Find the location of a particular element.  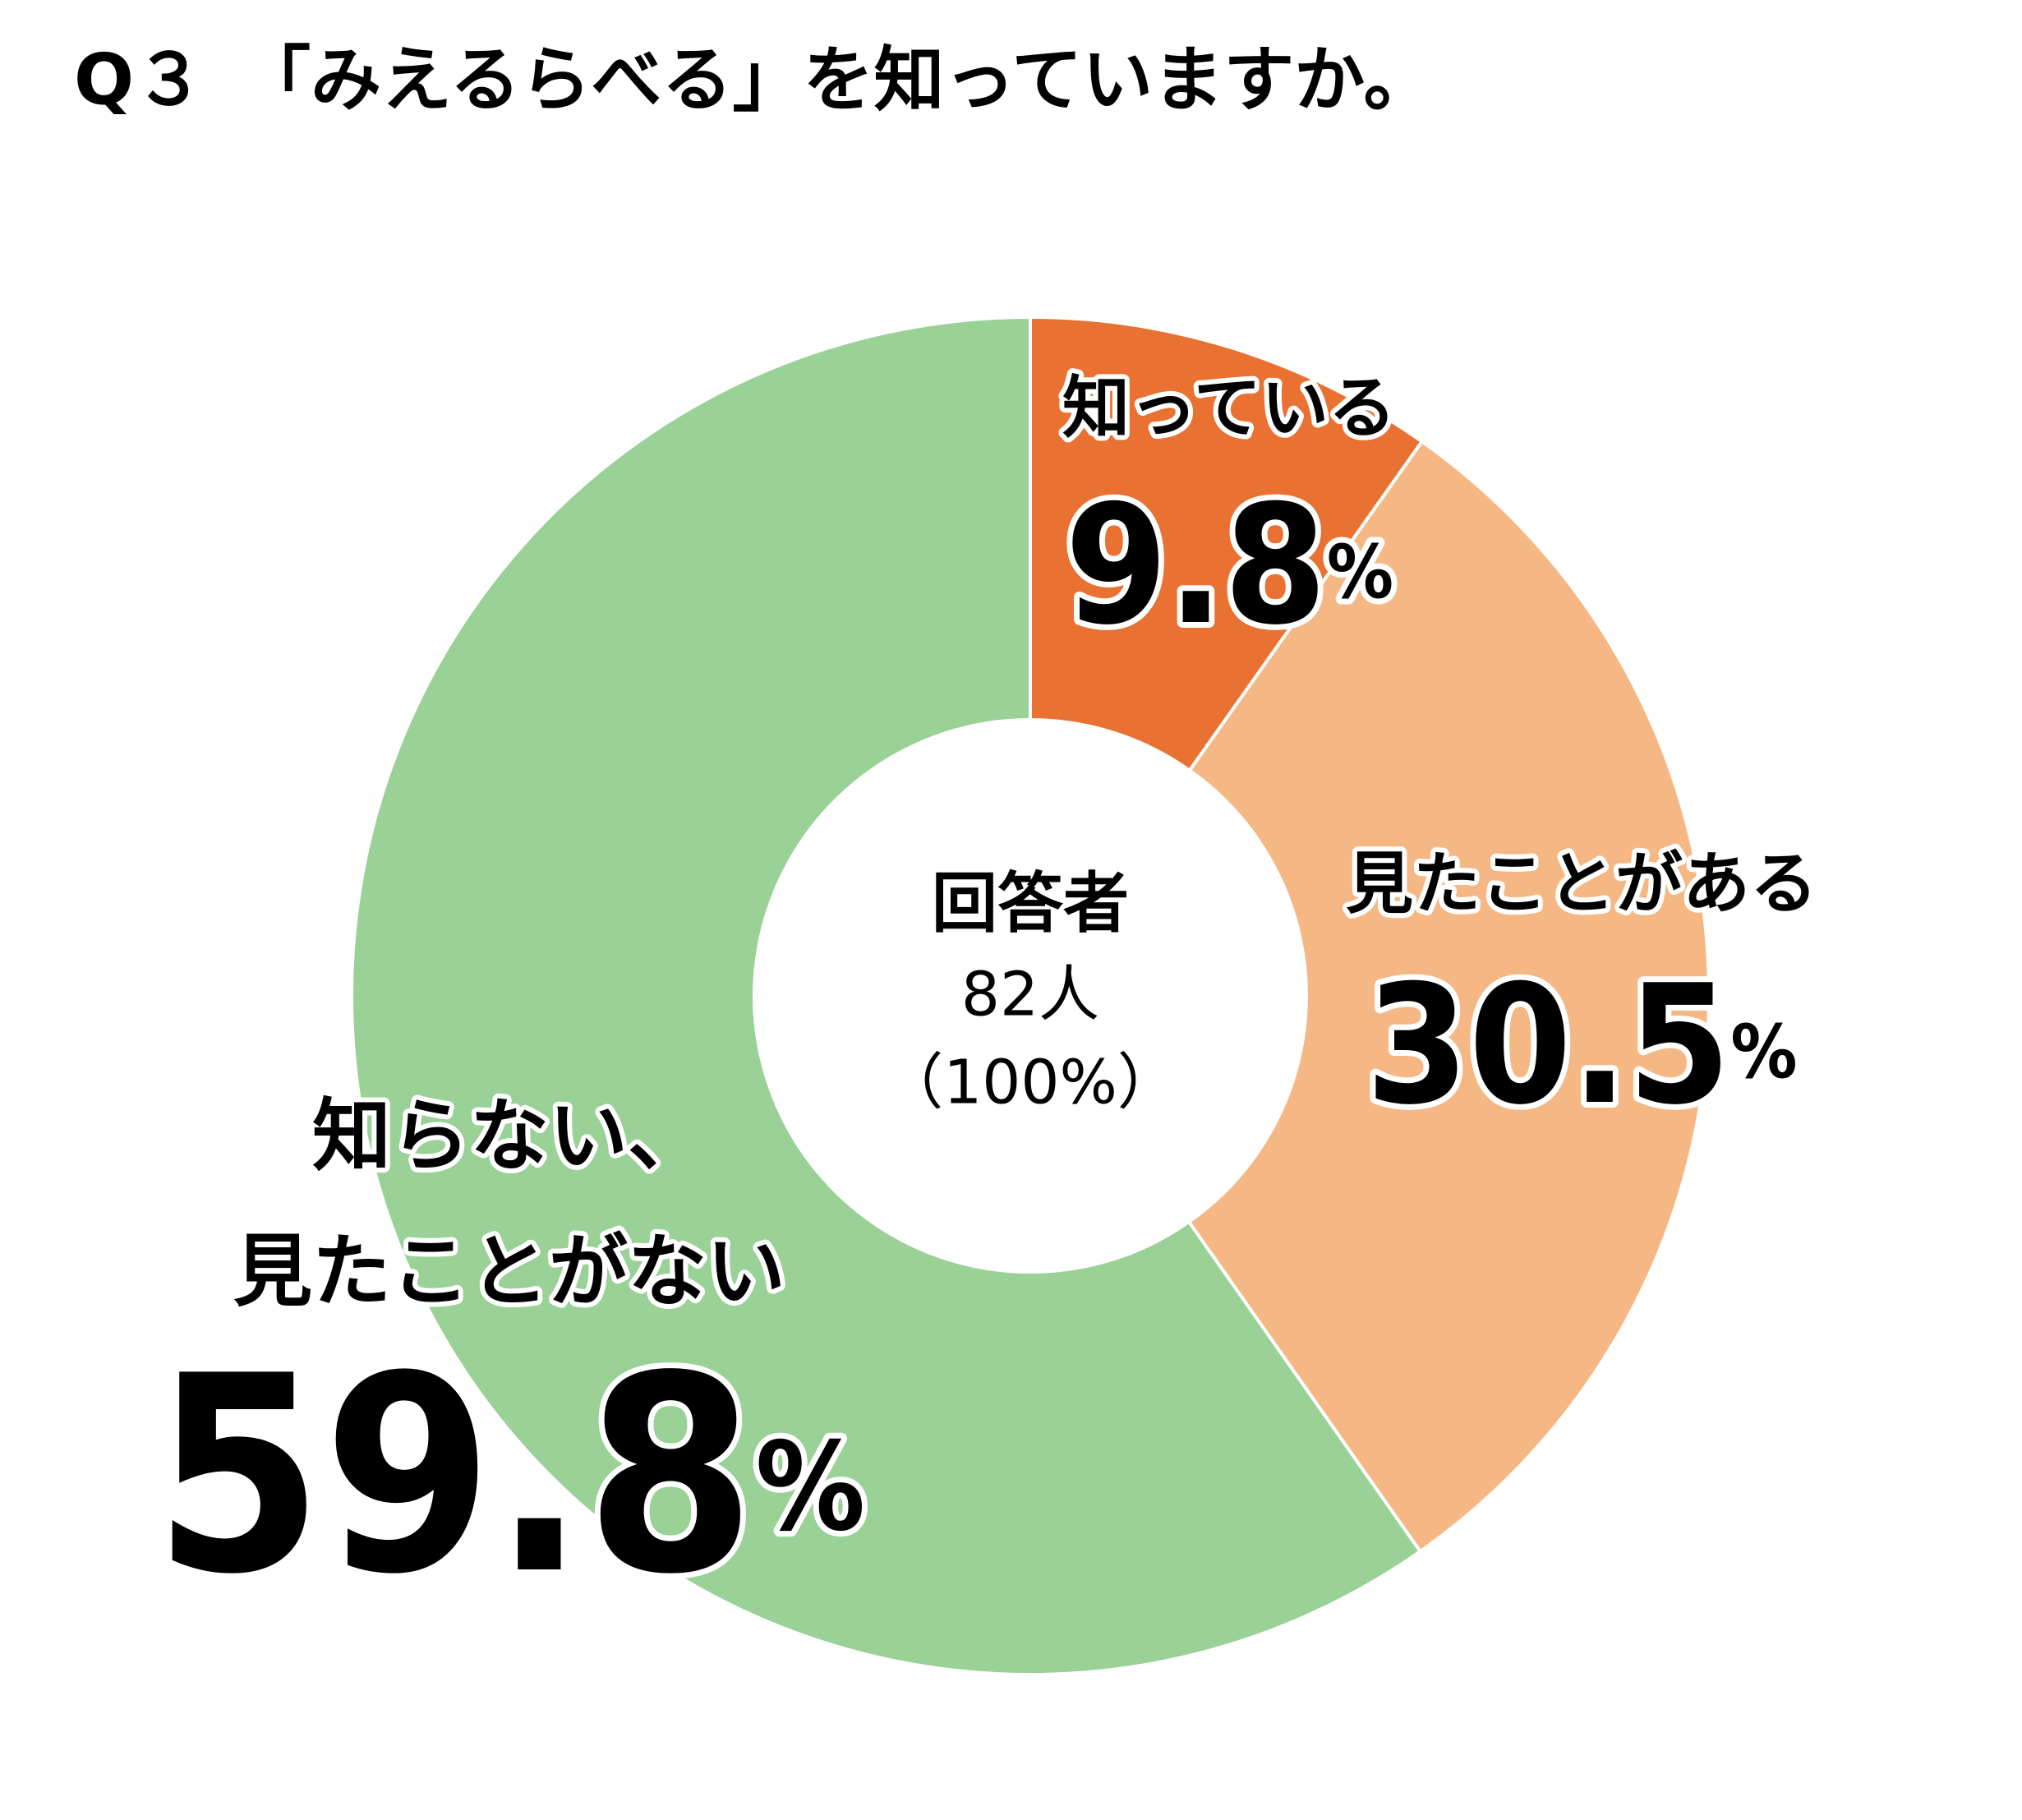

slice-label: 知らない、 is located at coordinates (509, 1136).